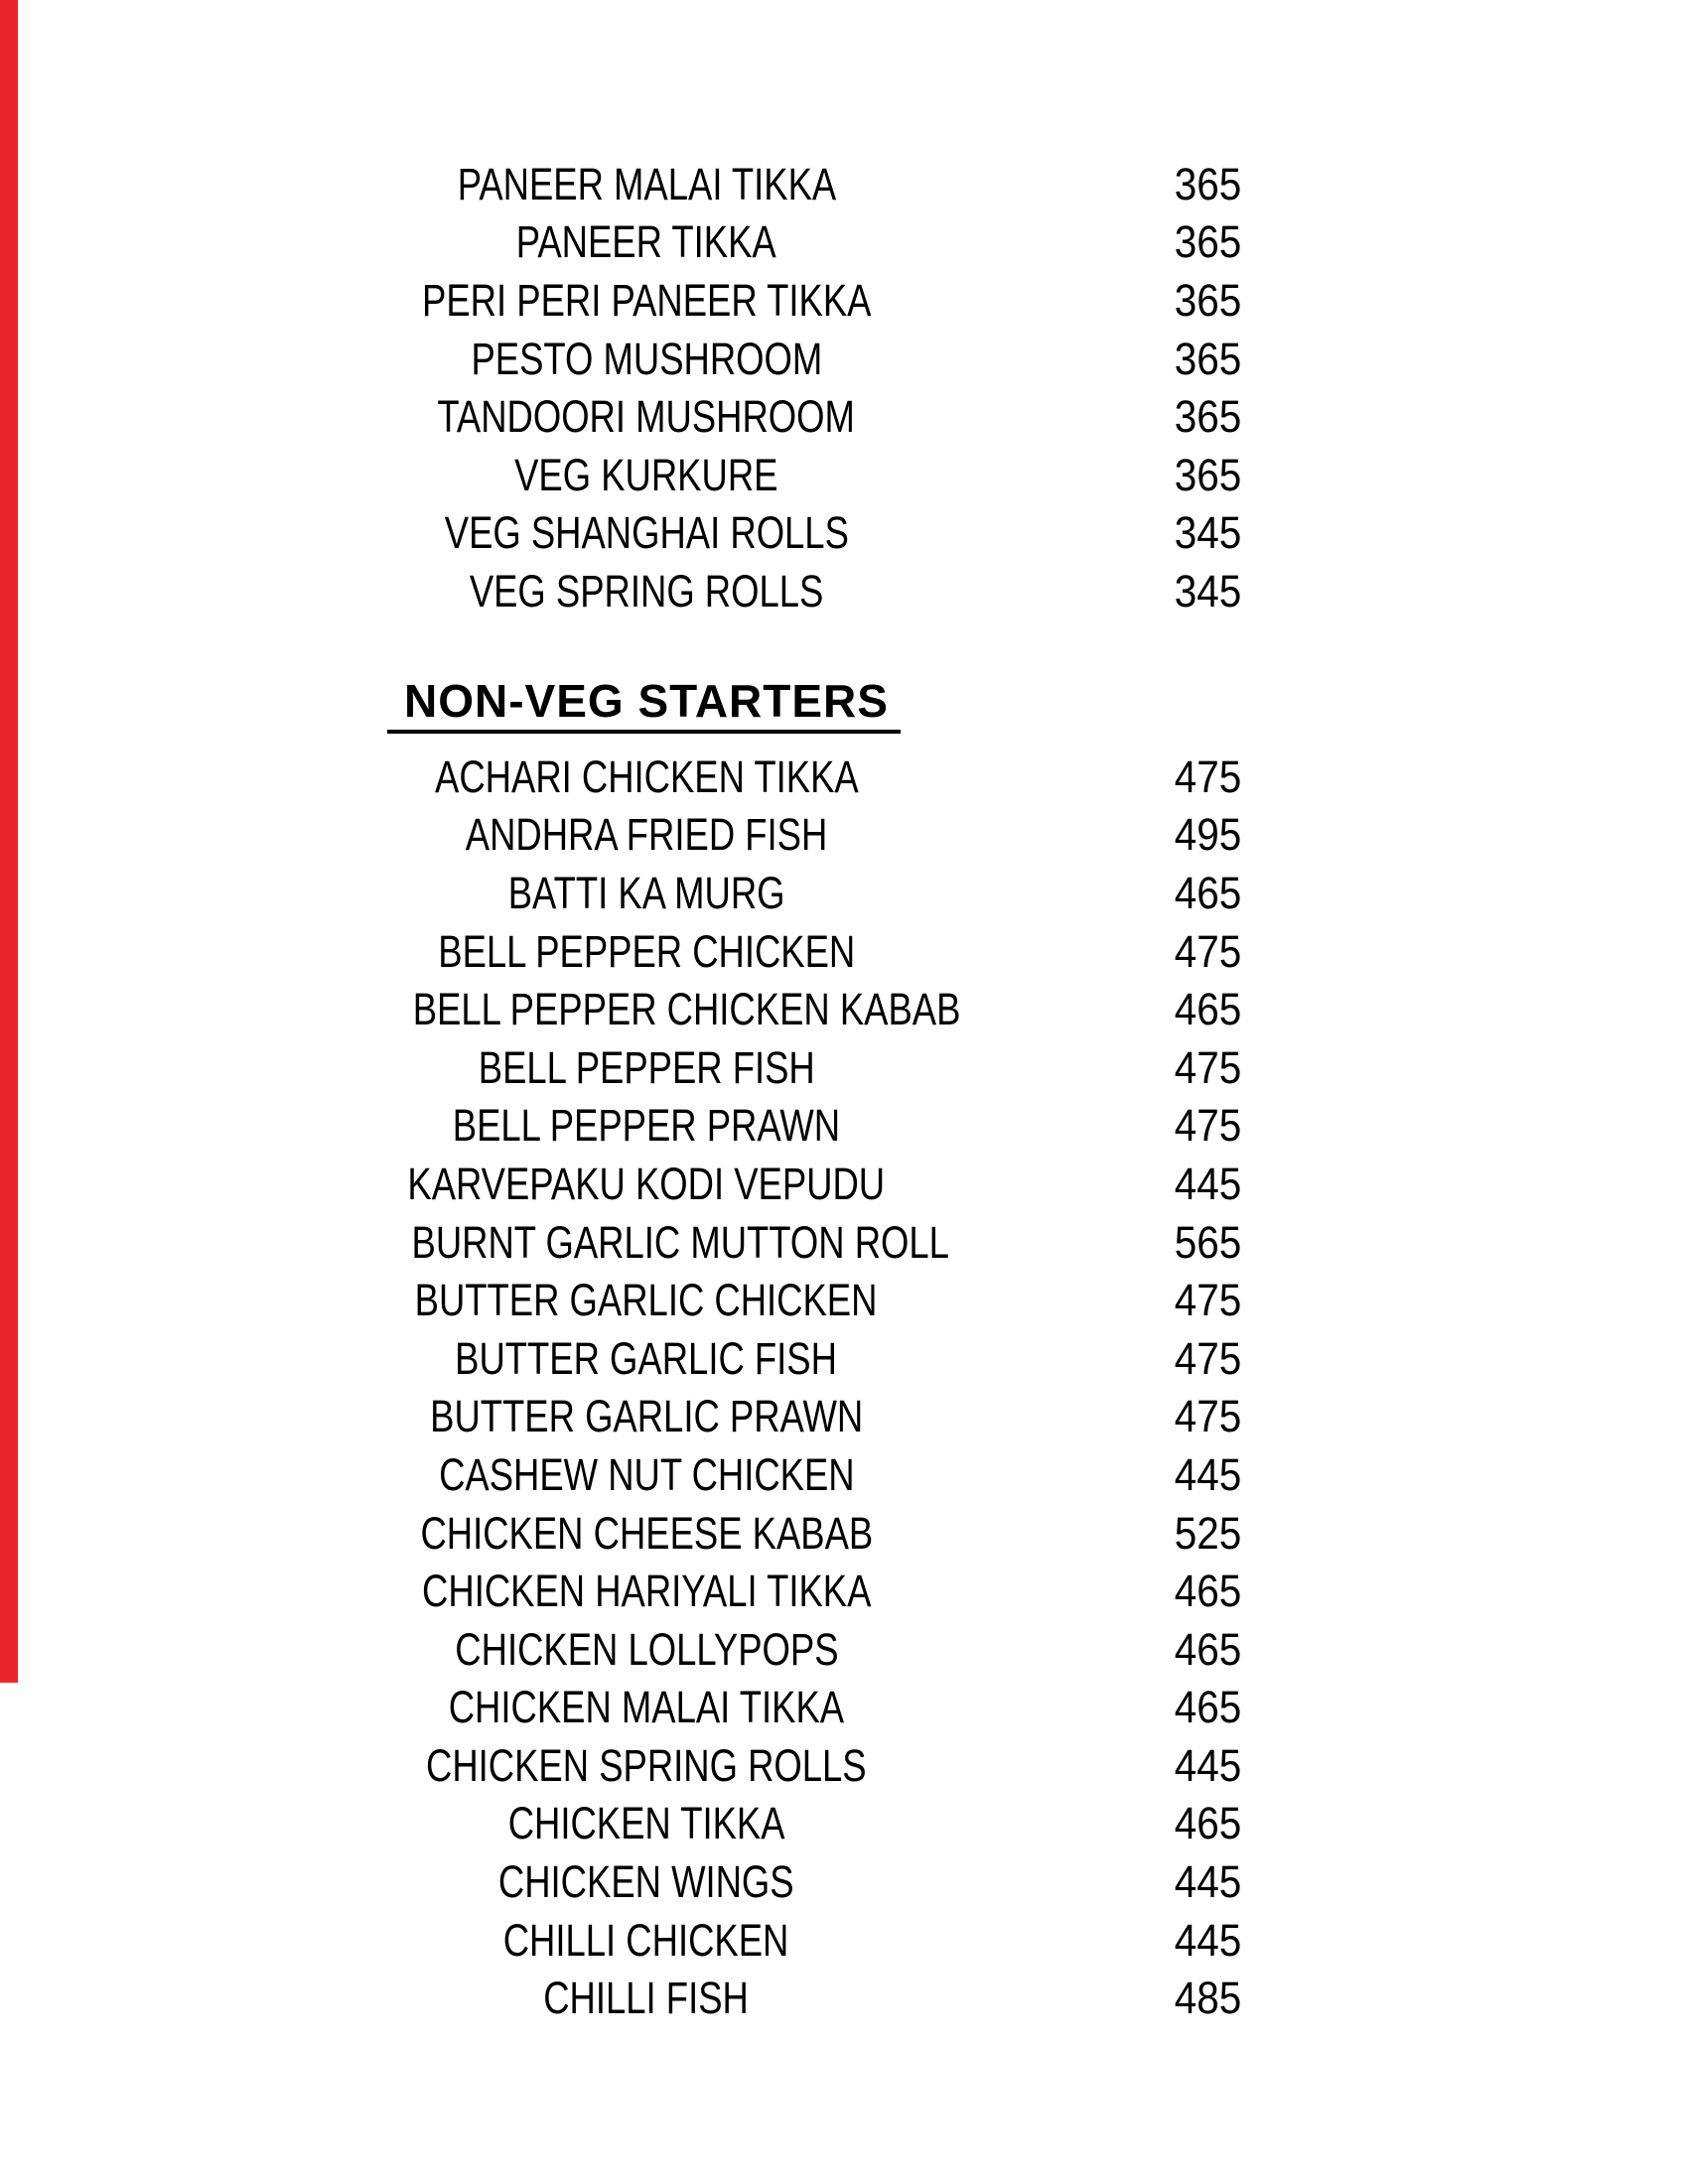 Image resolution: width=1688 pixels, height=2184 pixels. Describe the element at coordinates (844, 1358) in the screenshot. I see `menu-item-row: BUTTER GARLIC FISH 475` at that location.